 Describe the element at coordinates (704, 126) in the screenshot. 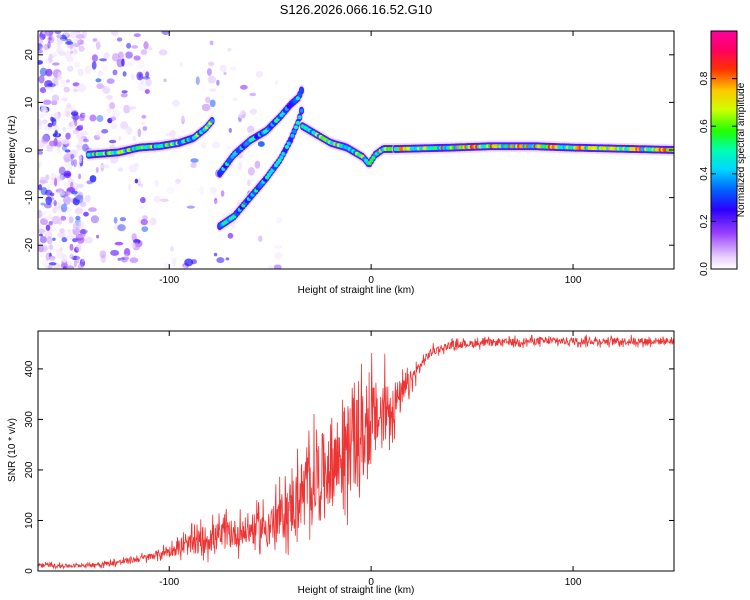

I see `colorbar-tick-label: 0.6` at that location.